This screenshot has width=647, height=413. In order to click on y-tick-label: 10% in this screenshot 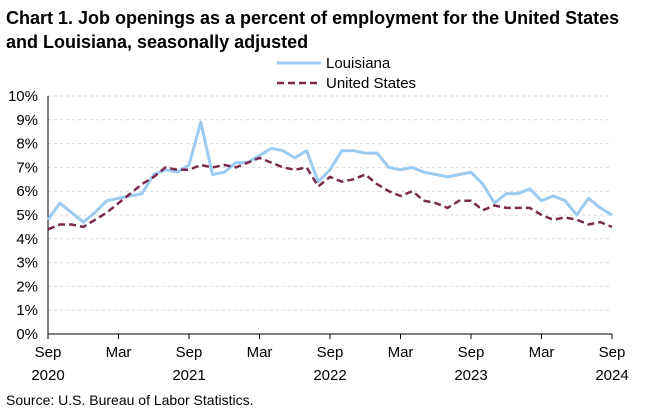, I will do `click(23, 96)`.